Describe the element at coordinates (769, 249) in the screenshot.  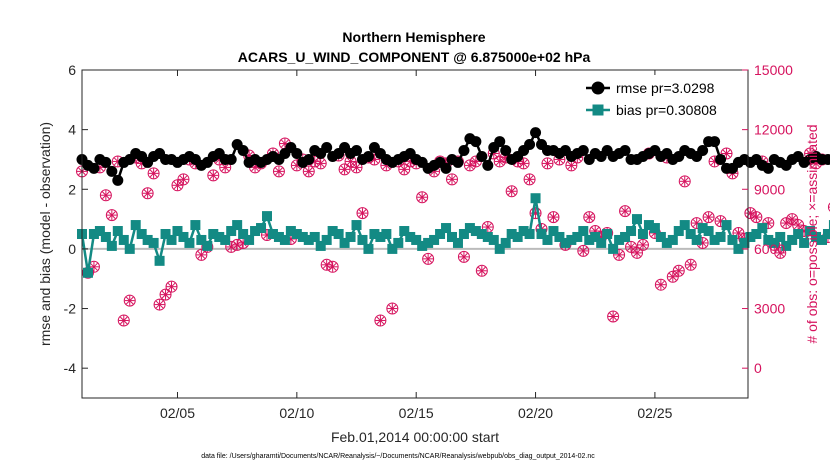
I see `y-right-tick-label: 6000` at that location.